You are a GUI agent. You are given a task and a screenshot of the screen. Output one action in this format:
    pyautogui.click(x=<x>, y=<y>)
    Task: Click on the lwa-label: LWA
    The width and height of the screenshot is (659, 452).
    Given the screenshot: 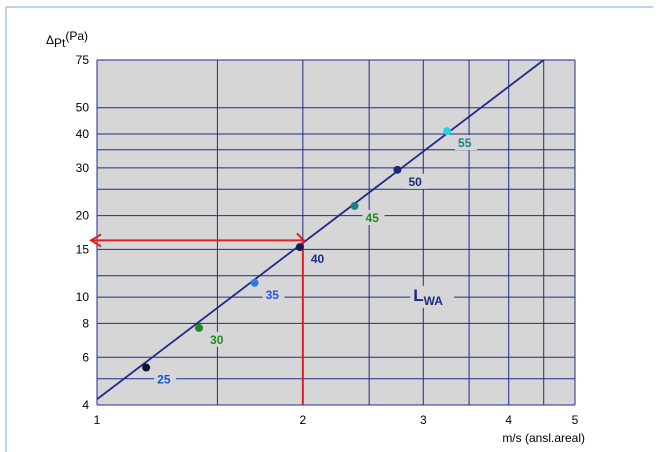 What is the action you would take?
    pyautogui.click(x=428, y=297)
    